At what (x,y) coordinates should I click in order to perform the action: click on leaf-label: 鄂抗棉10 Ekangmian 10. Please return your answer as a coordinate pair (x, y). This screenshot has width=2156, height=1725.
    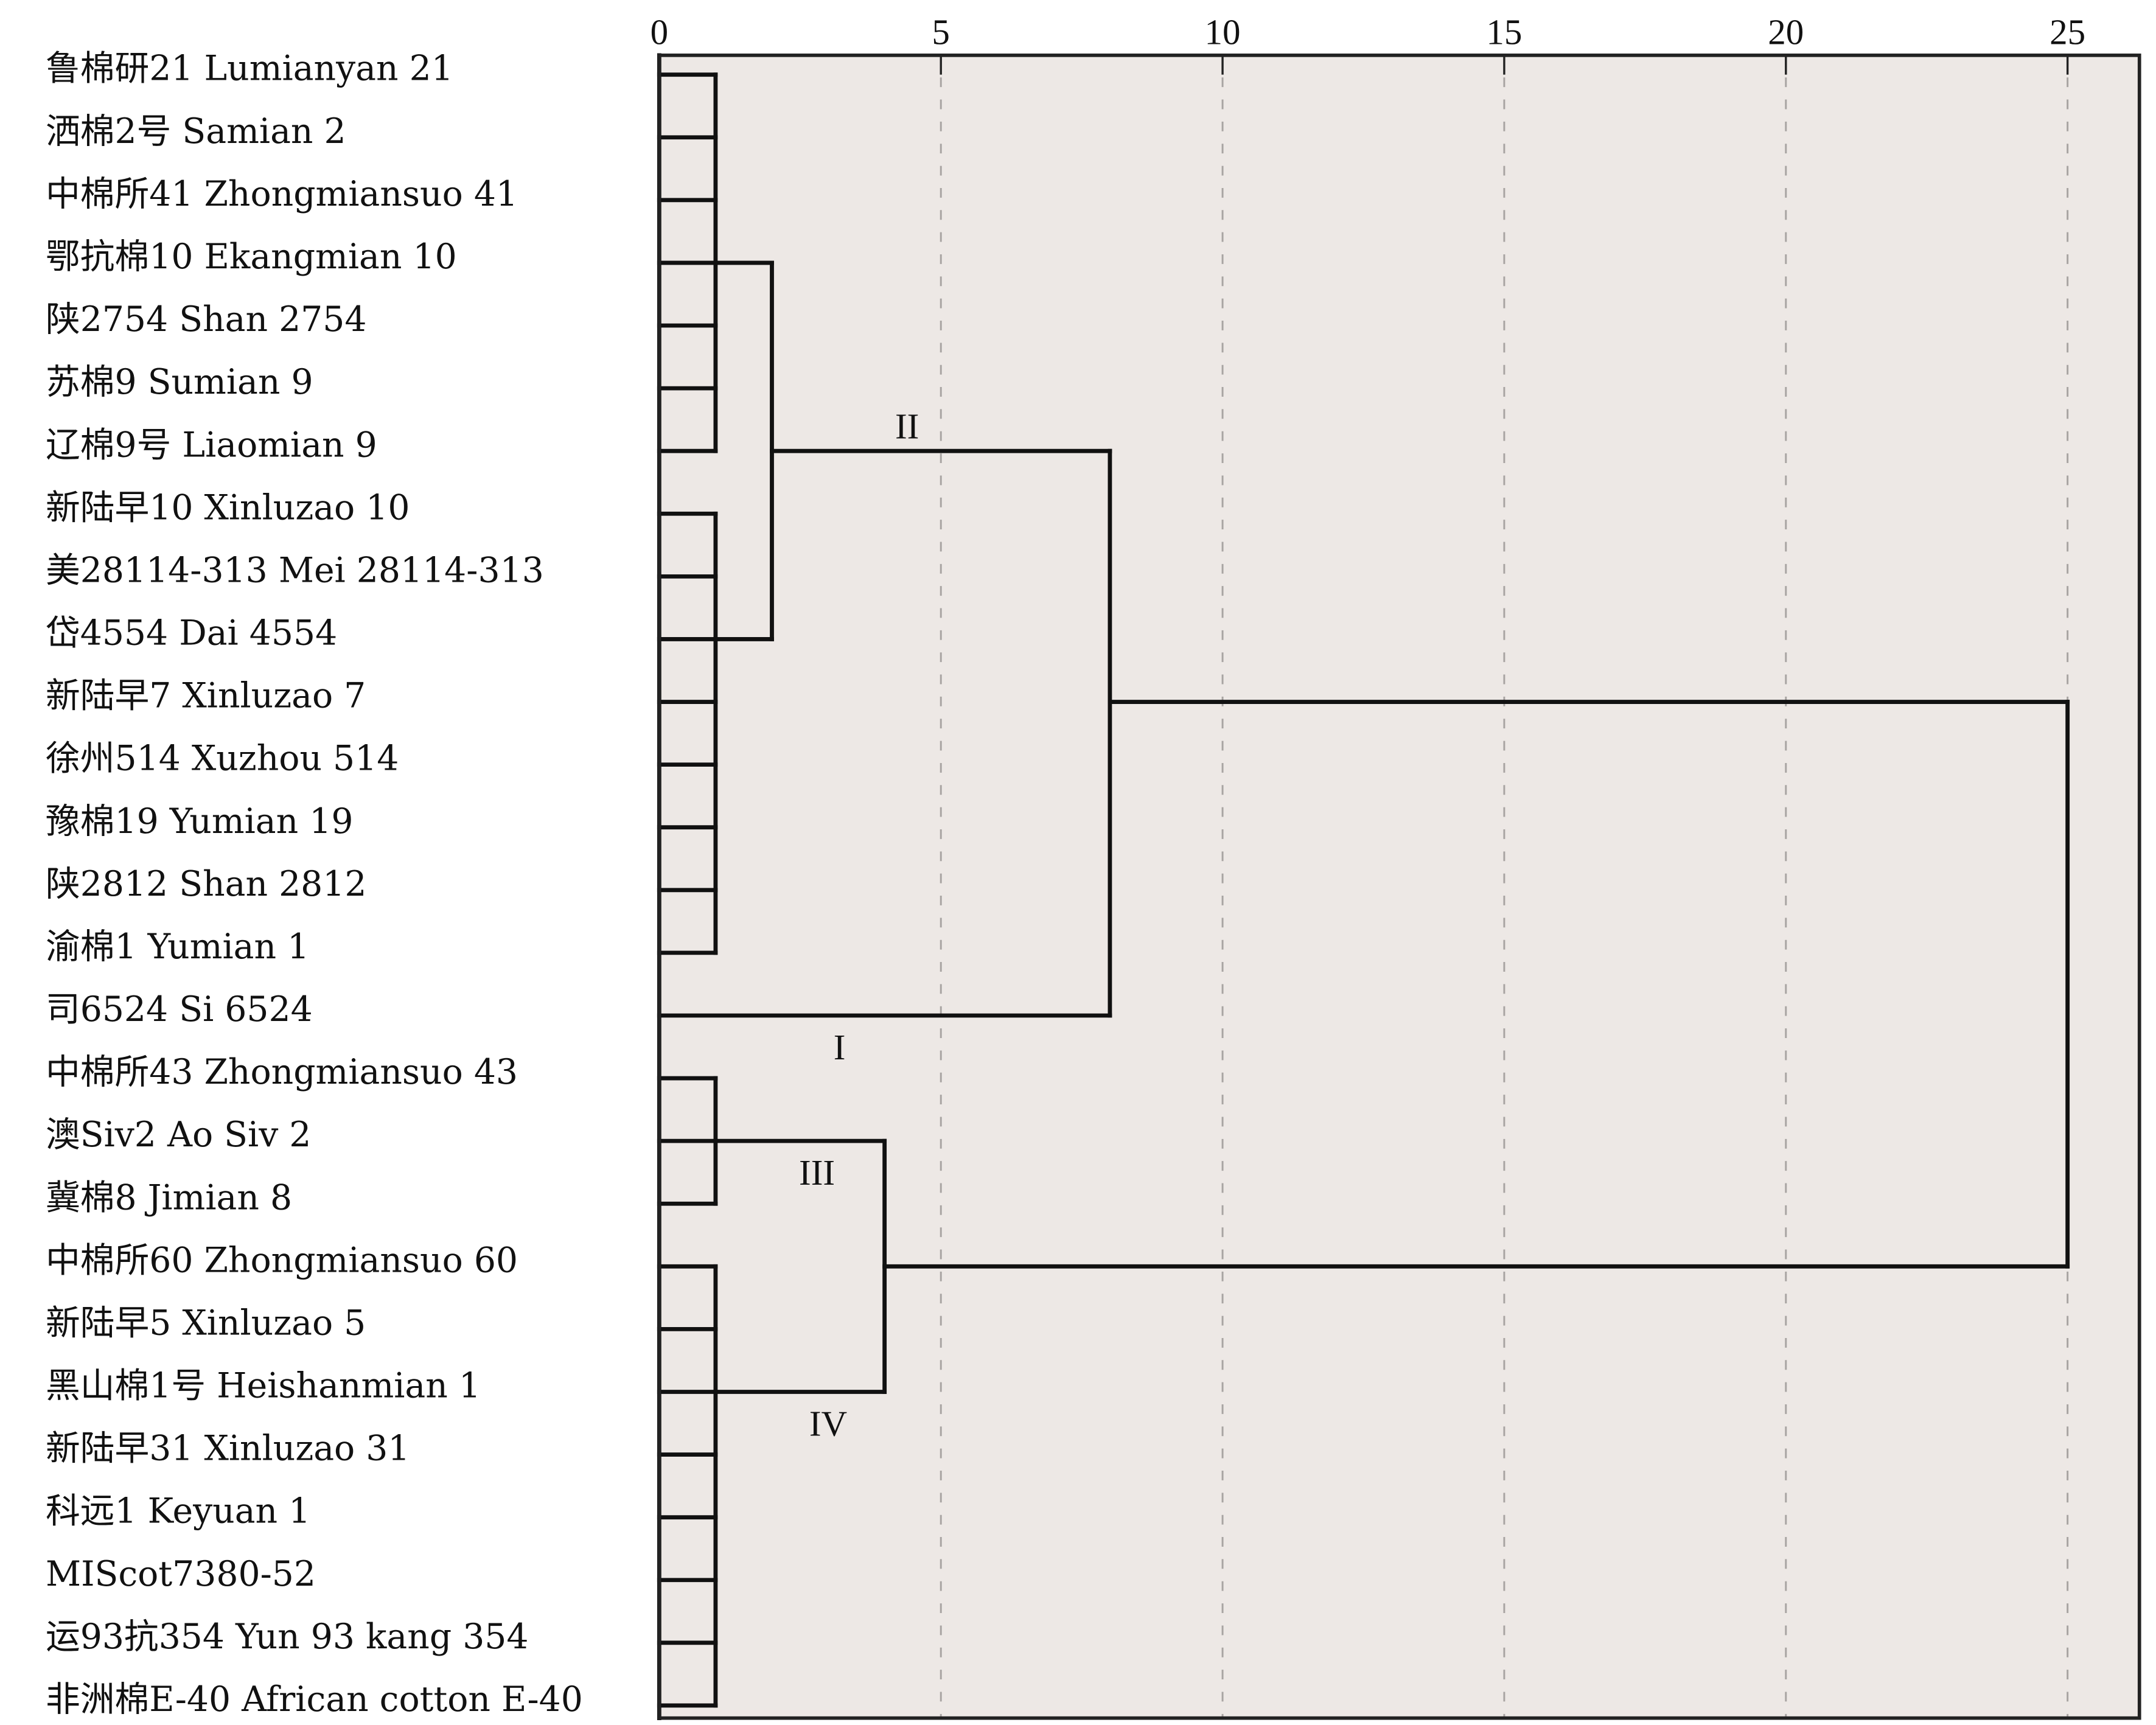
    Looking at the image, I should click on (251, 257).